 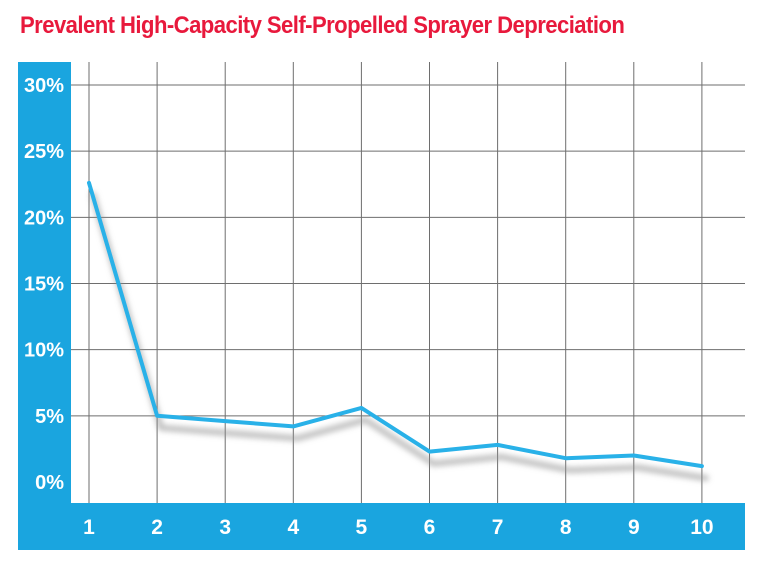 What do you see at coordinates (430, 527) in the screenshot?
I see `x-tick-label: 6` at bounding box center [430, 527].